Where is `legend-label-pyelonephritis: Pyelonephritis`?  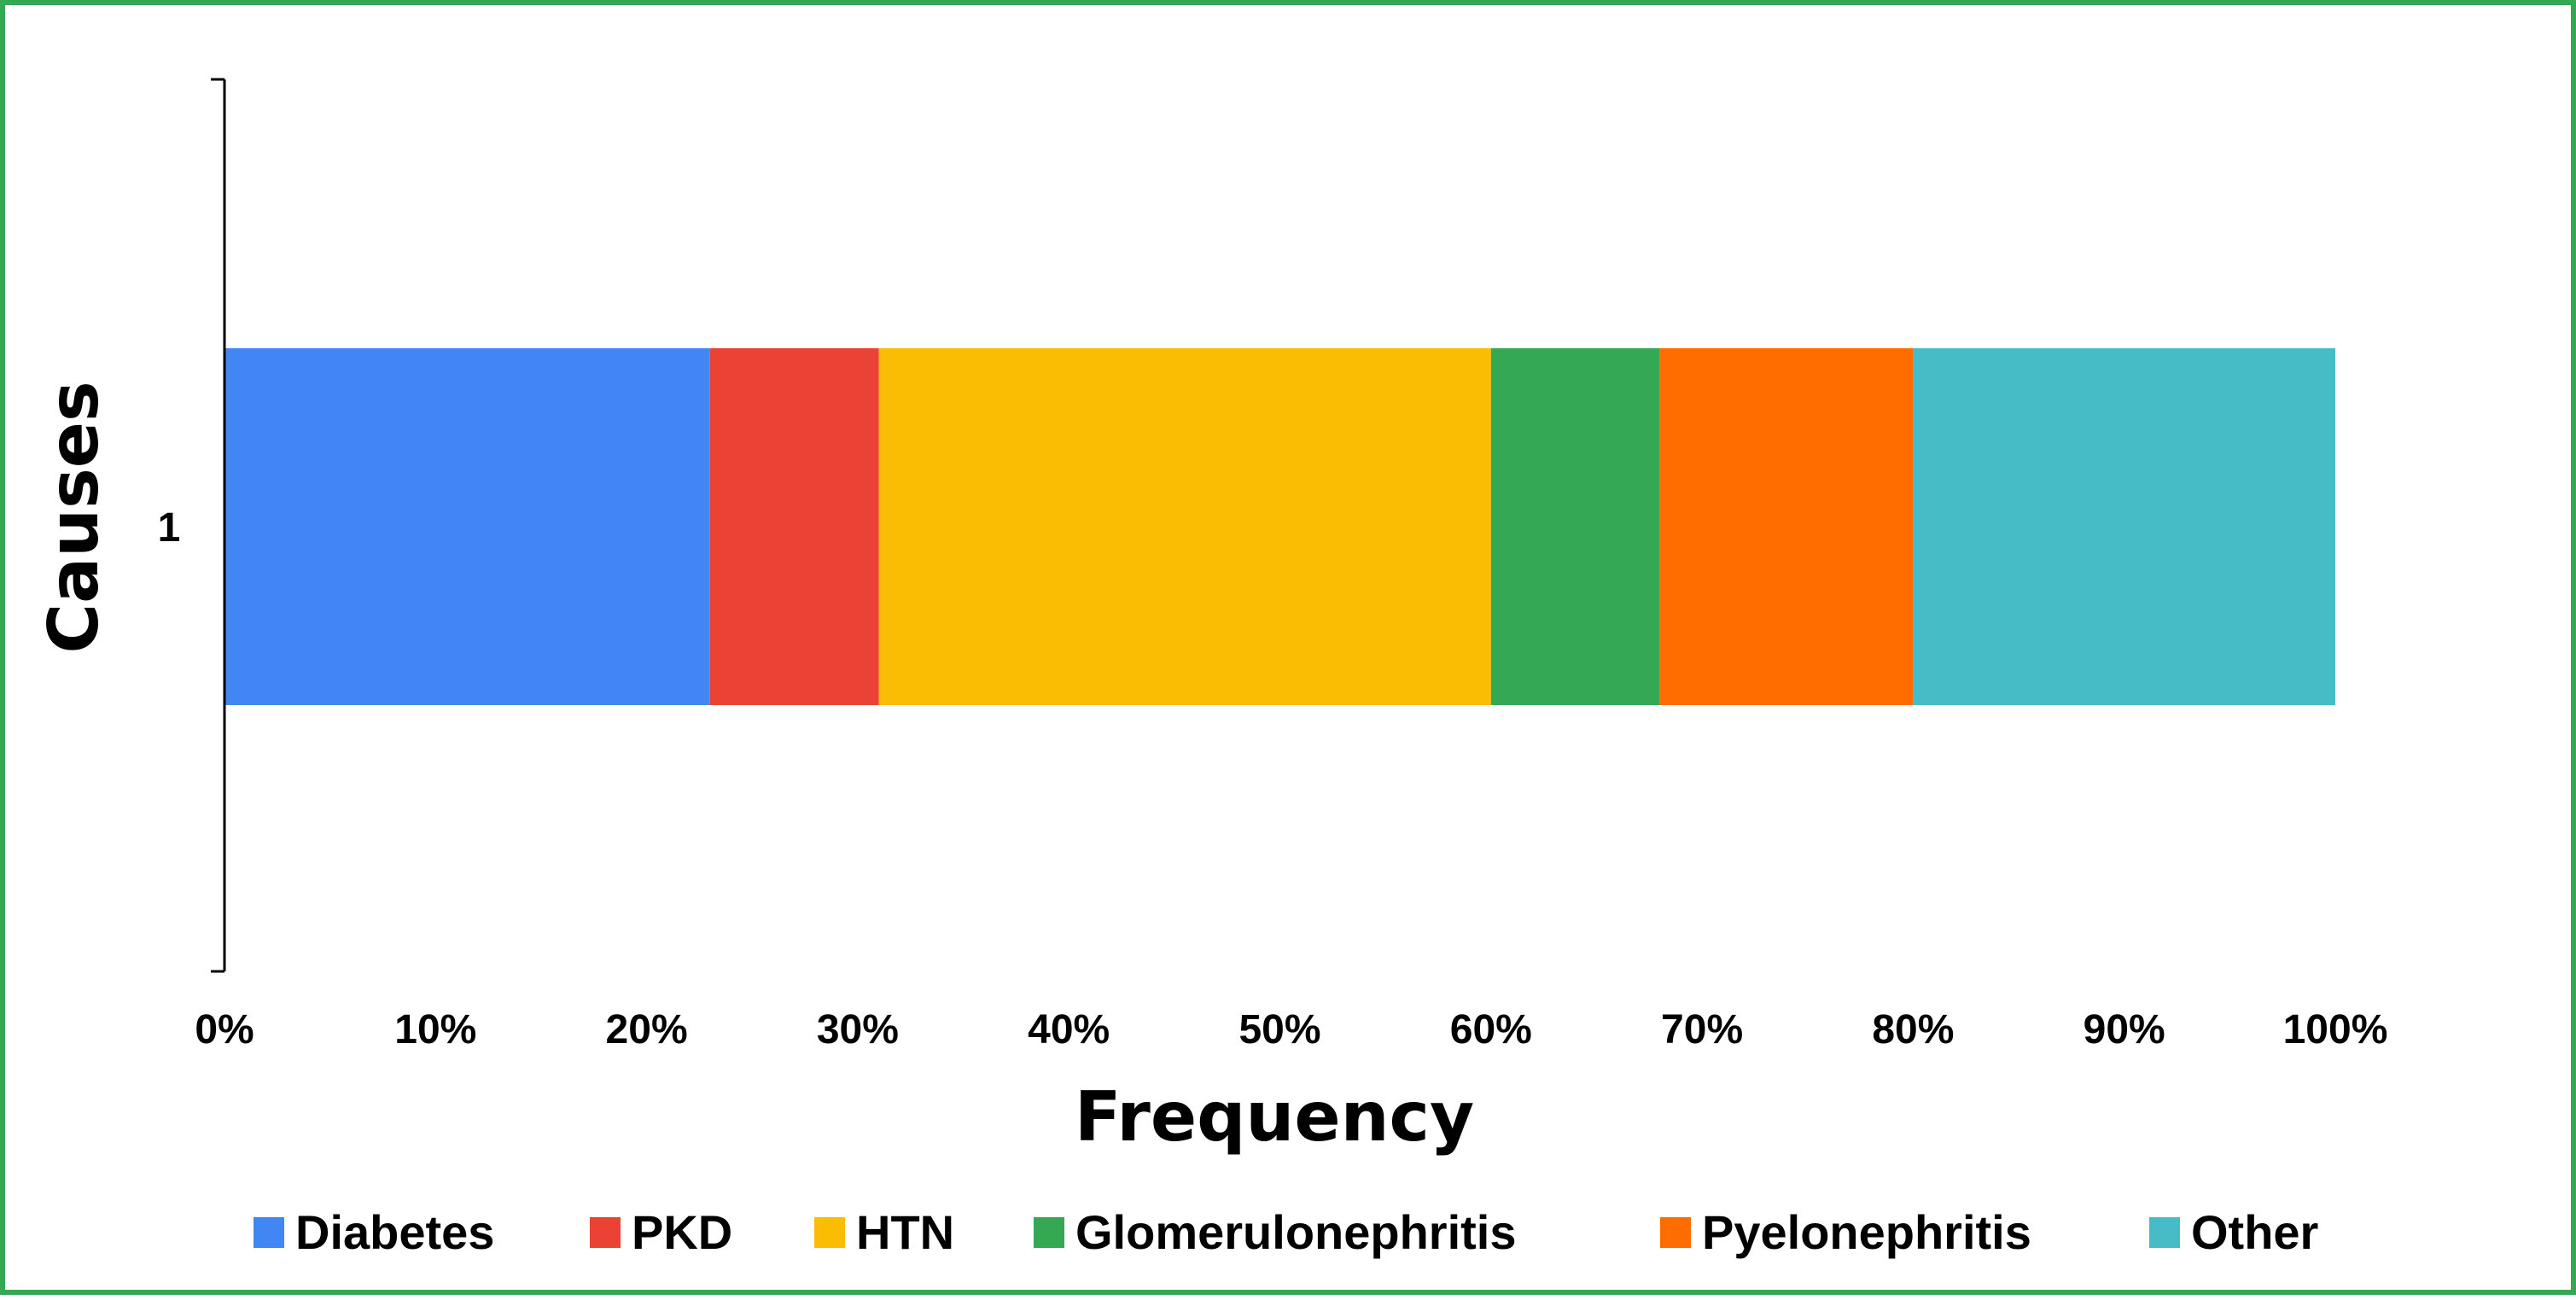 legend-label-pyelonephritis: Pyelonephritis is located at coordinates (1866, 1232).